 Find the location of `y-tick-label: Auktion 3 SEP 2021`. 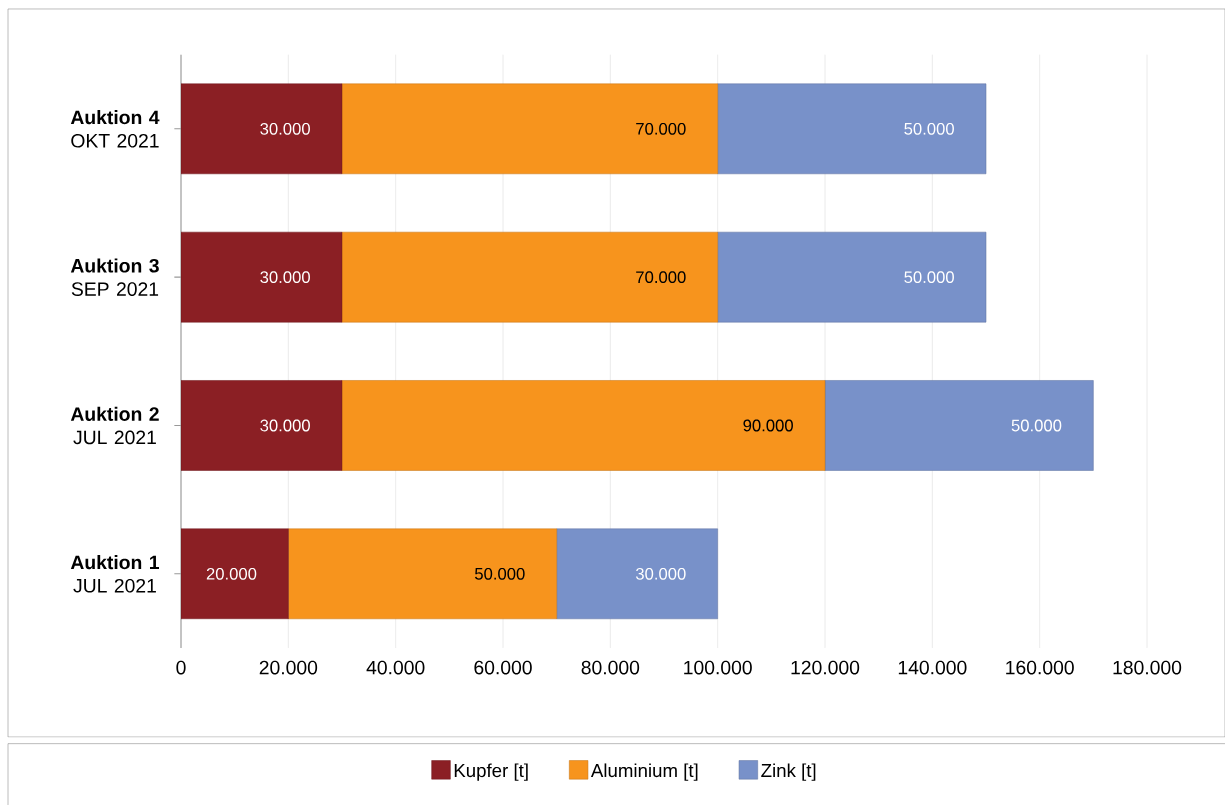

y-tick-label: Auktion 3 SEP 2021 is located at coordinates (114, 277).